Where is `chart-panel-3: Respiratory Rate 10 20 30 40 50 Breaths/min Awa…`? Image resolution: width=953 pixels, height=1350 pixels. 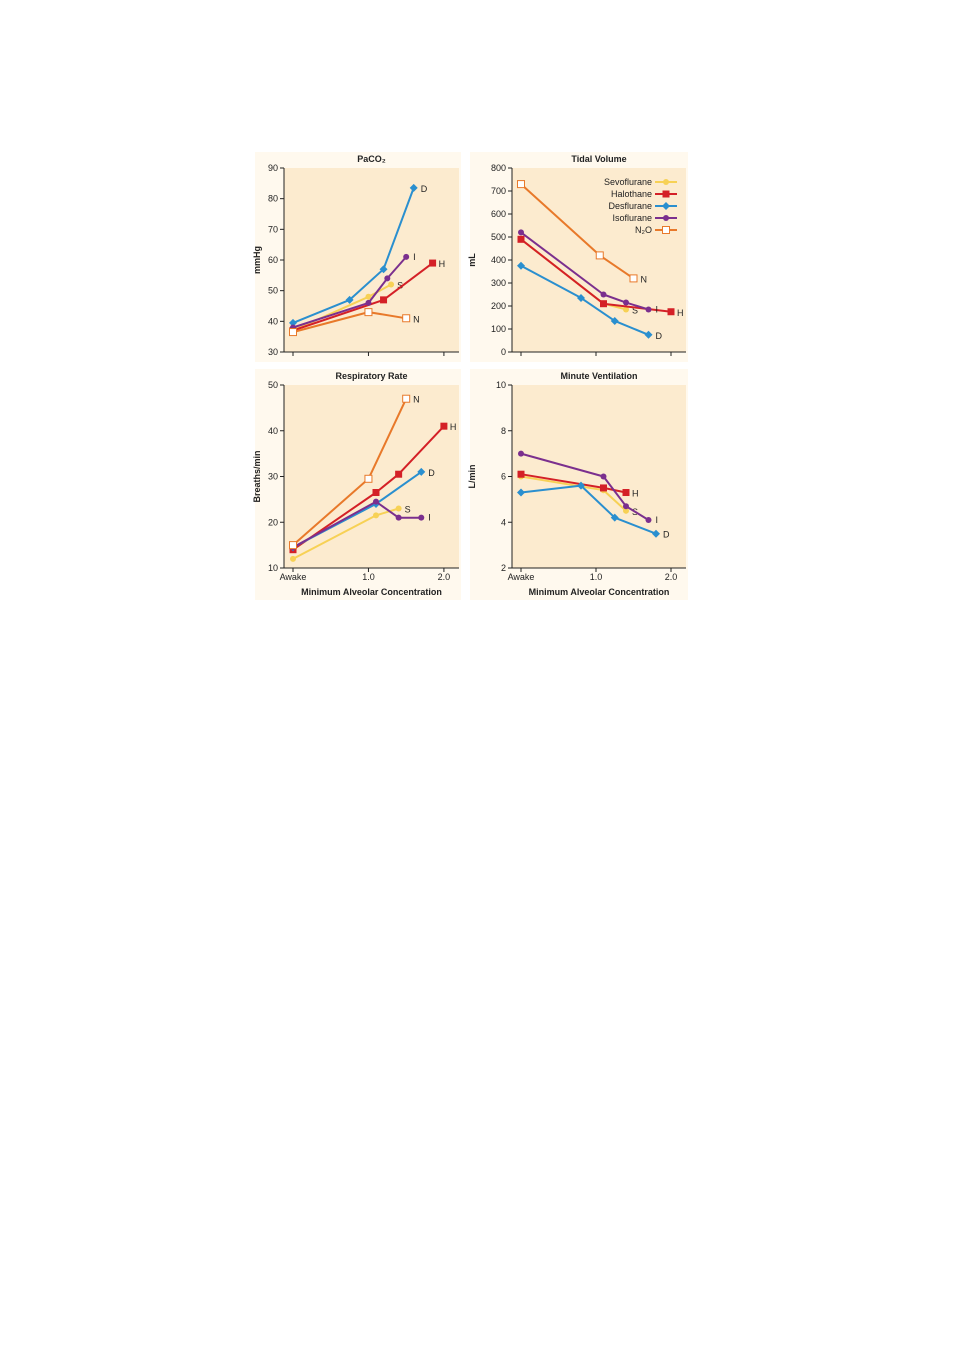 chart-panel-3: Respiratory Rate 10 20 30 40 50 Breaths/min Awa… is located at coordinates (356, 484).